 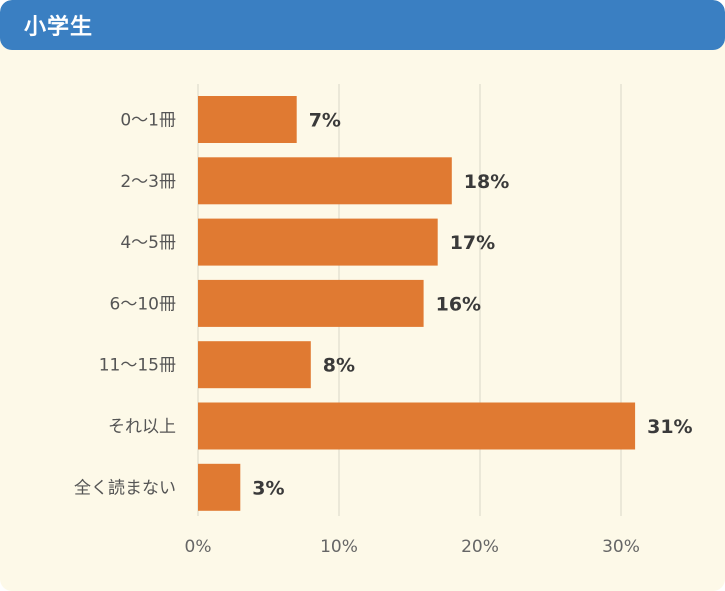 What do you see at coordinates (486, 182) in the screenshot?
I see `data-label: 18%` at bounding box center [486, 182].